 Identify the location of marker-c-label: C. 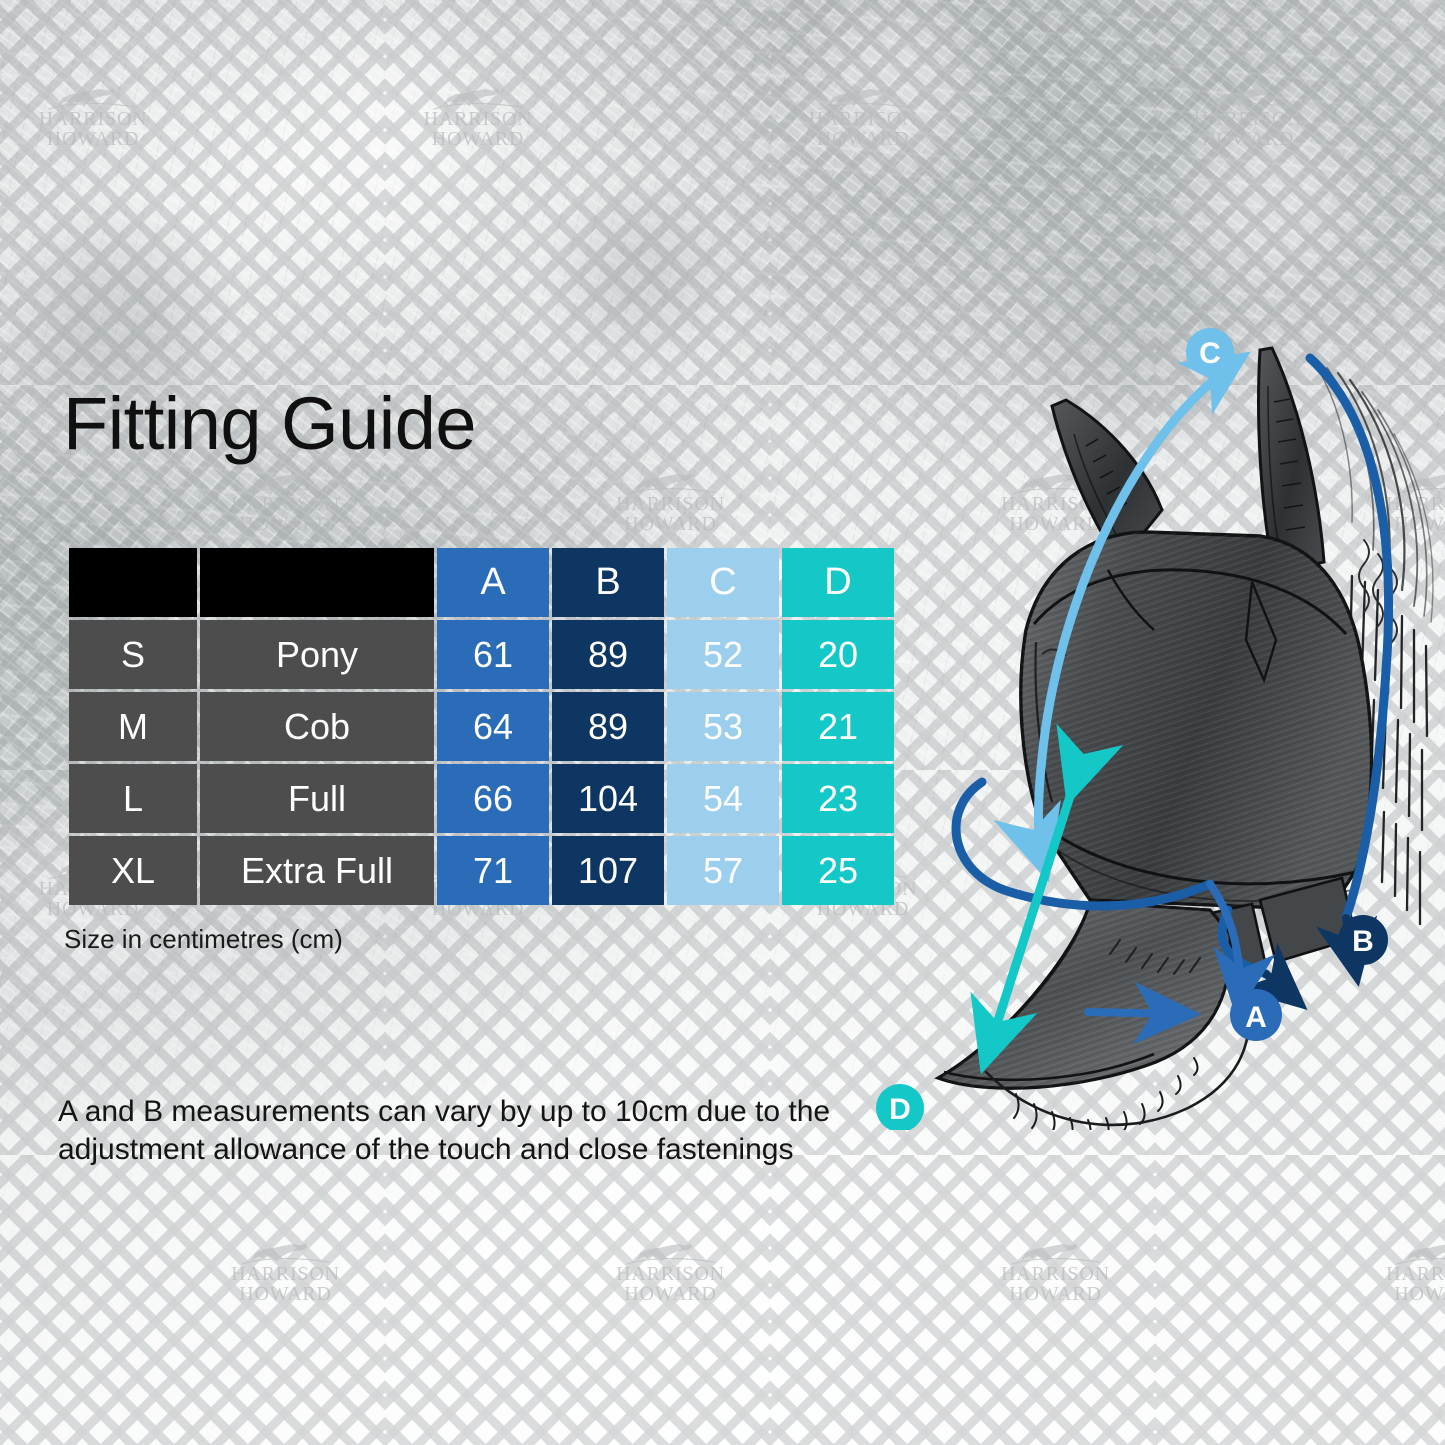
(1210, 353).